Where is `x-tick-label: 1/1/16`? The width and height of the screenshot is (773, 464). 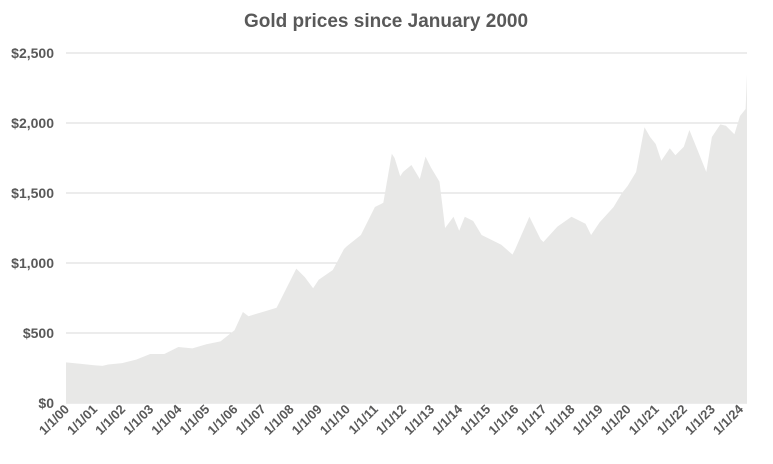
x-tick-label: 1/1/16 is located at coordinates (503, 420).